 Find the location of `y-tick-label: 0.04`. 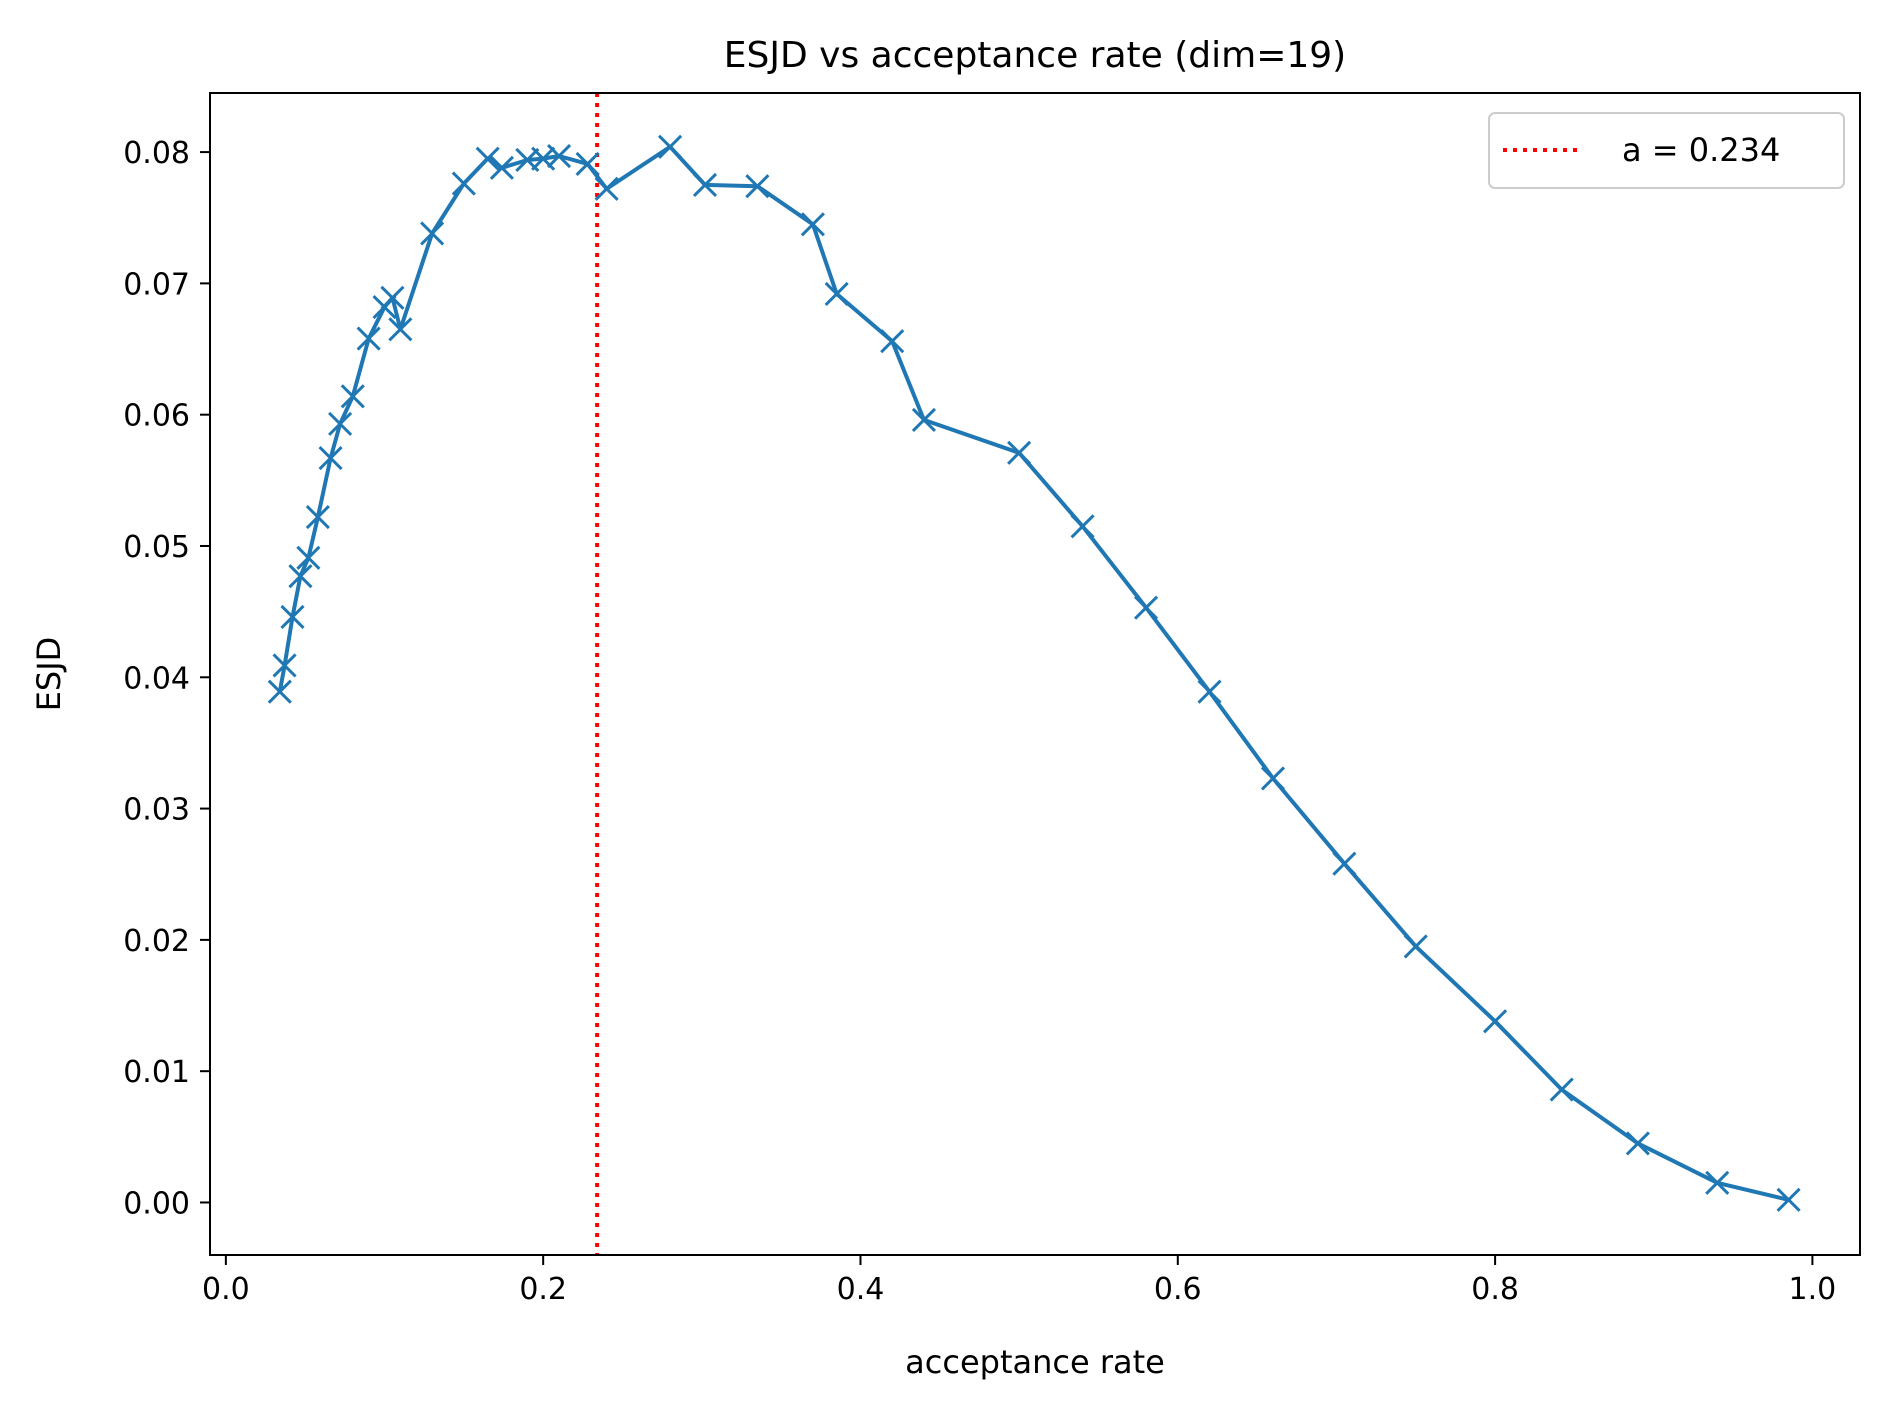

y-tick-label: 0.04 is located at coordinates (156, 678).